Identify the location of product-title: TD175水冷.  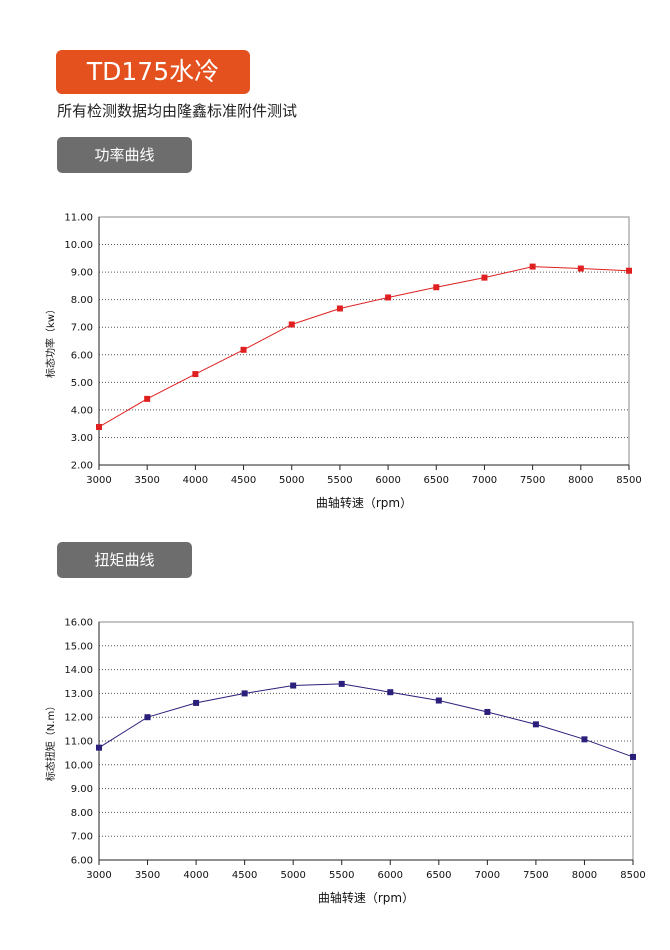
(153, 72).